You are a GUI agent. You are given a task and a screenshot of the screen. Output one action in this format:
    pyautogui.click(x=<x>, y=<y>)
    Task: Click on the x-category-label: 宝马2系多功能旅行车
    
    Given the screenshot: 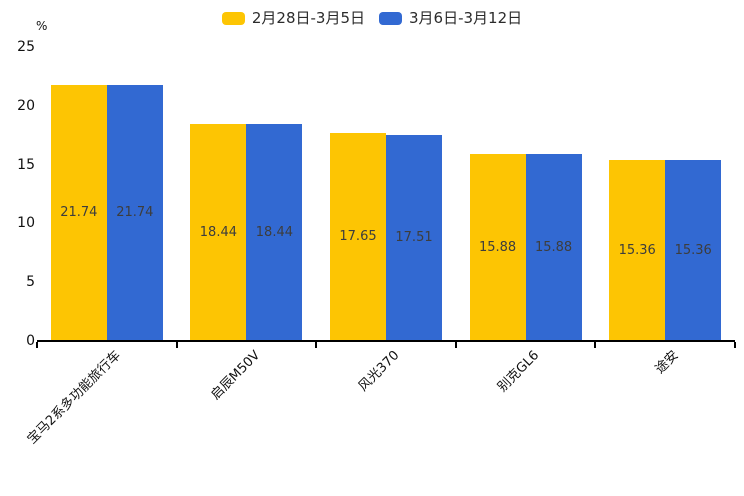 What is the action you would take?
    pyautogui.click(x=74, y=398)
    